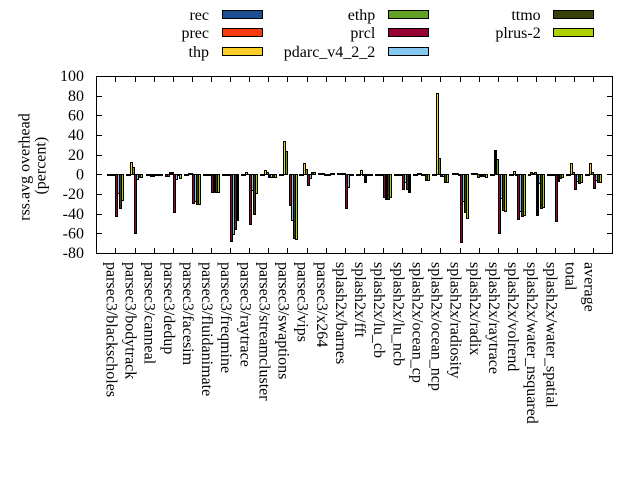  What do you see at coordinates (416, 322) in the screenshot?
I see `svg-text: splash2x/ocean_cp` at bounding box center [416, 322].